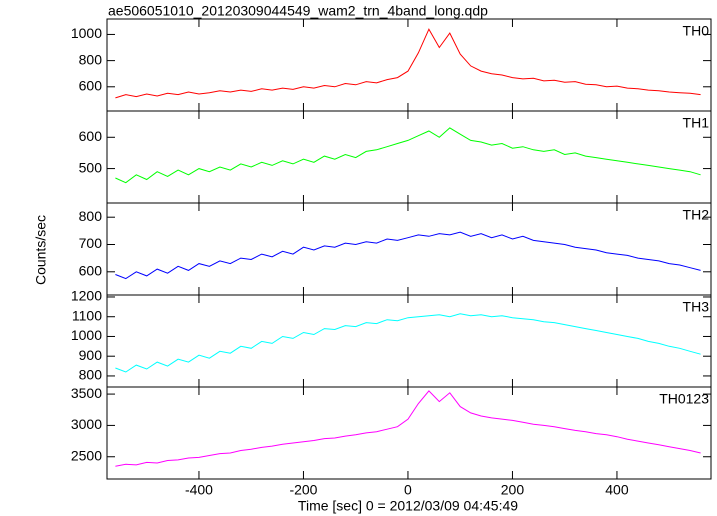 The width and height of the screenshot is (717, 516). I want to click on y-tick-label: 1100, so click(87, 315).